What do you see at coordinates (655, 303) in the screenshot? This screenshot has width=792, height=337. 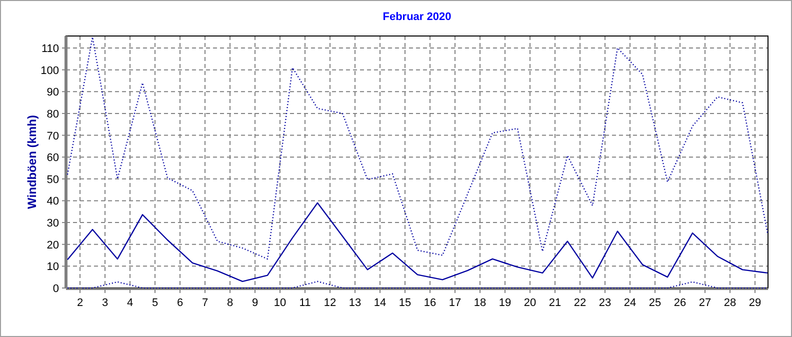 I see `x-tick-label: 25` at bounding box center [655, 303].